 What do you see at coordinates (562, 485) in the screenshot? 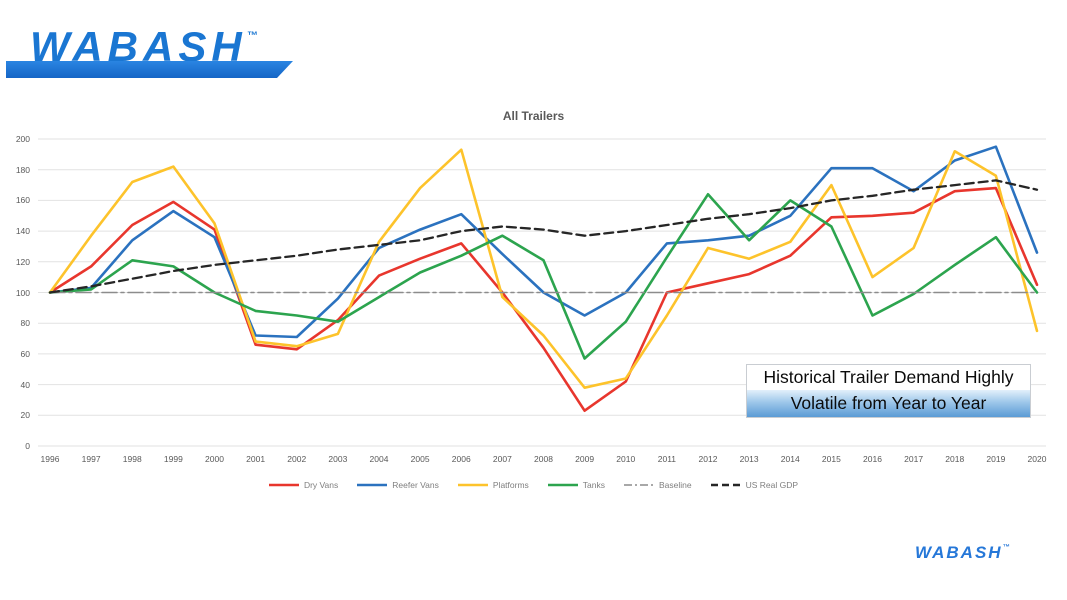
I see `legend-swatch-tanks` at bounding box center [562, 485].